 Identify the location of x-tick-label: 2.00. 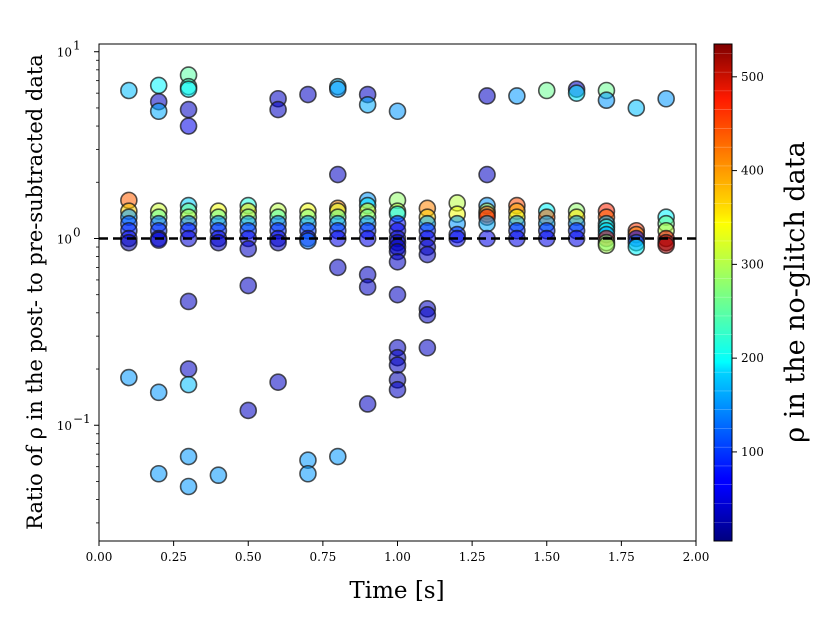
(696, 557).